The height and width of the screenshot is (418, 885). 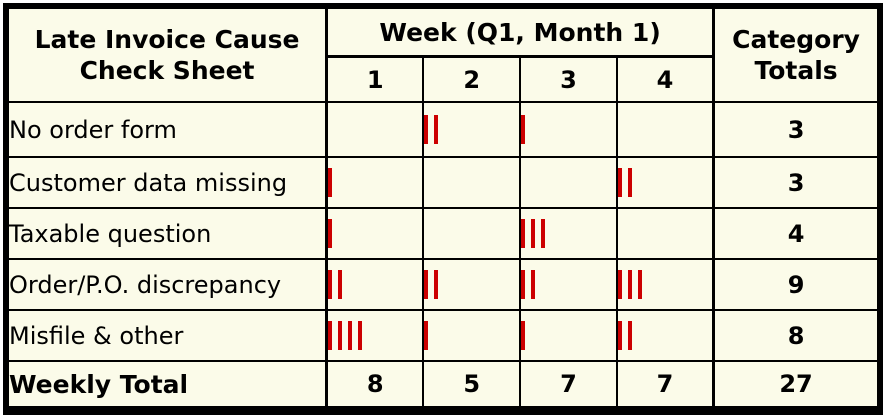 I want to click on table-row-customer-data-missing: Customer data missing 3, so click(x=443, y=182).